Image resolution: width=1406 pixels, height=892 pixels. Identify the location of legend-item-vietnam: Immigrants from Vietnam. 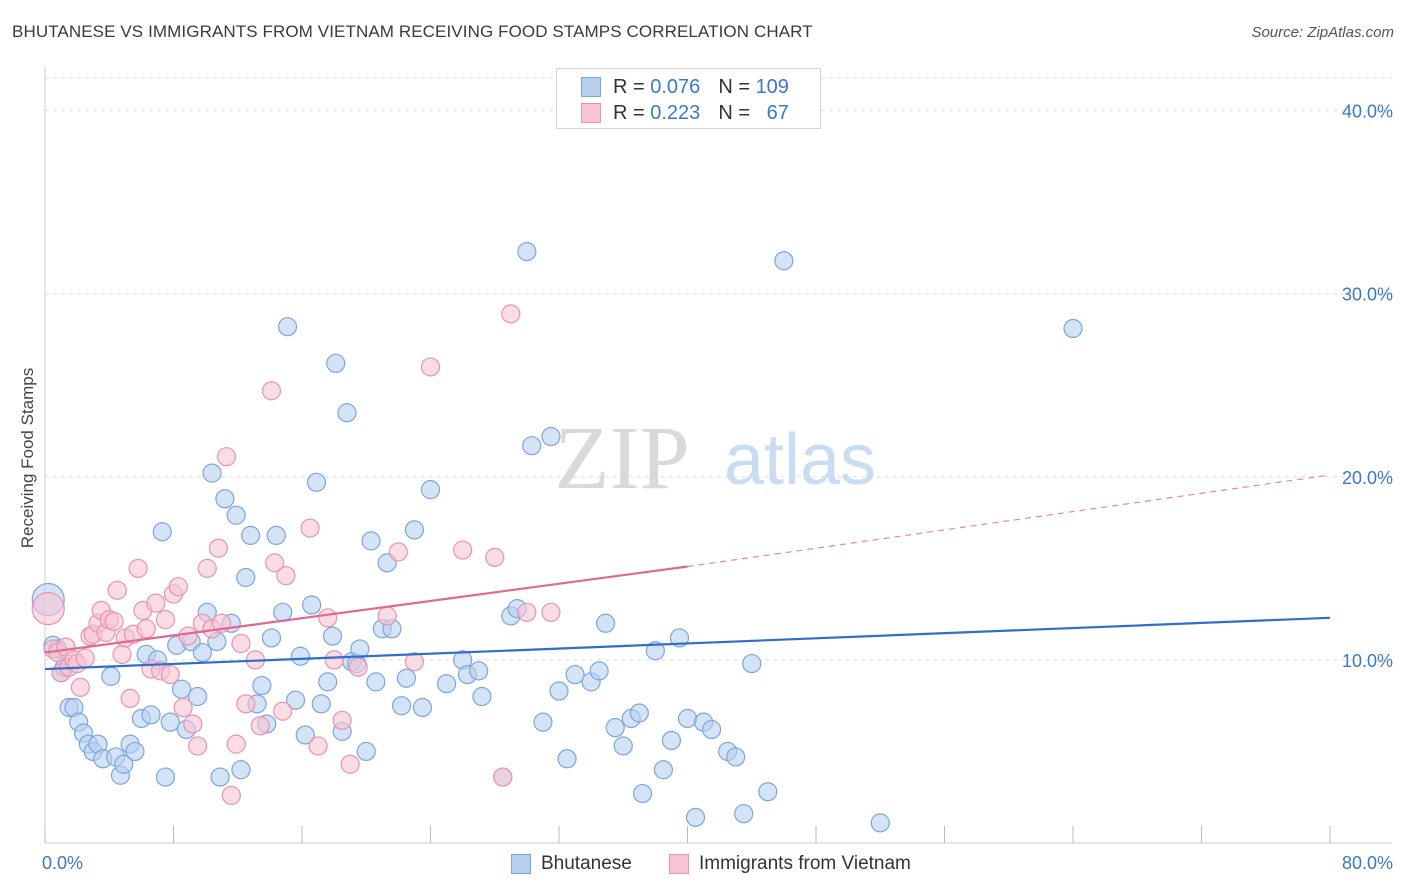
(790, 864).